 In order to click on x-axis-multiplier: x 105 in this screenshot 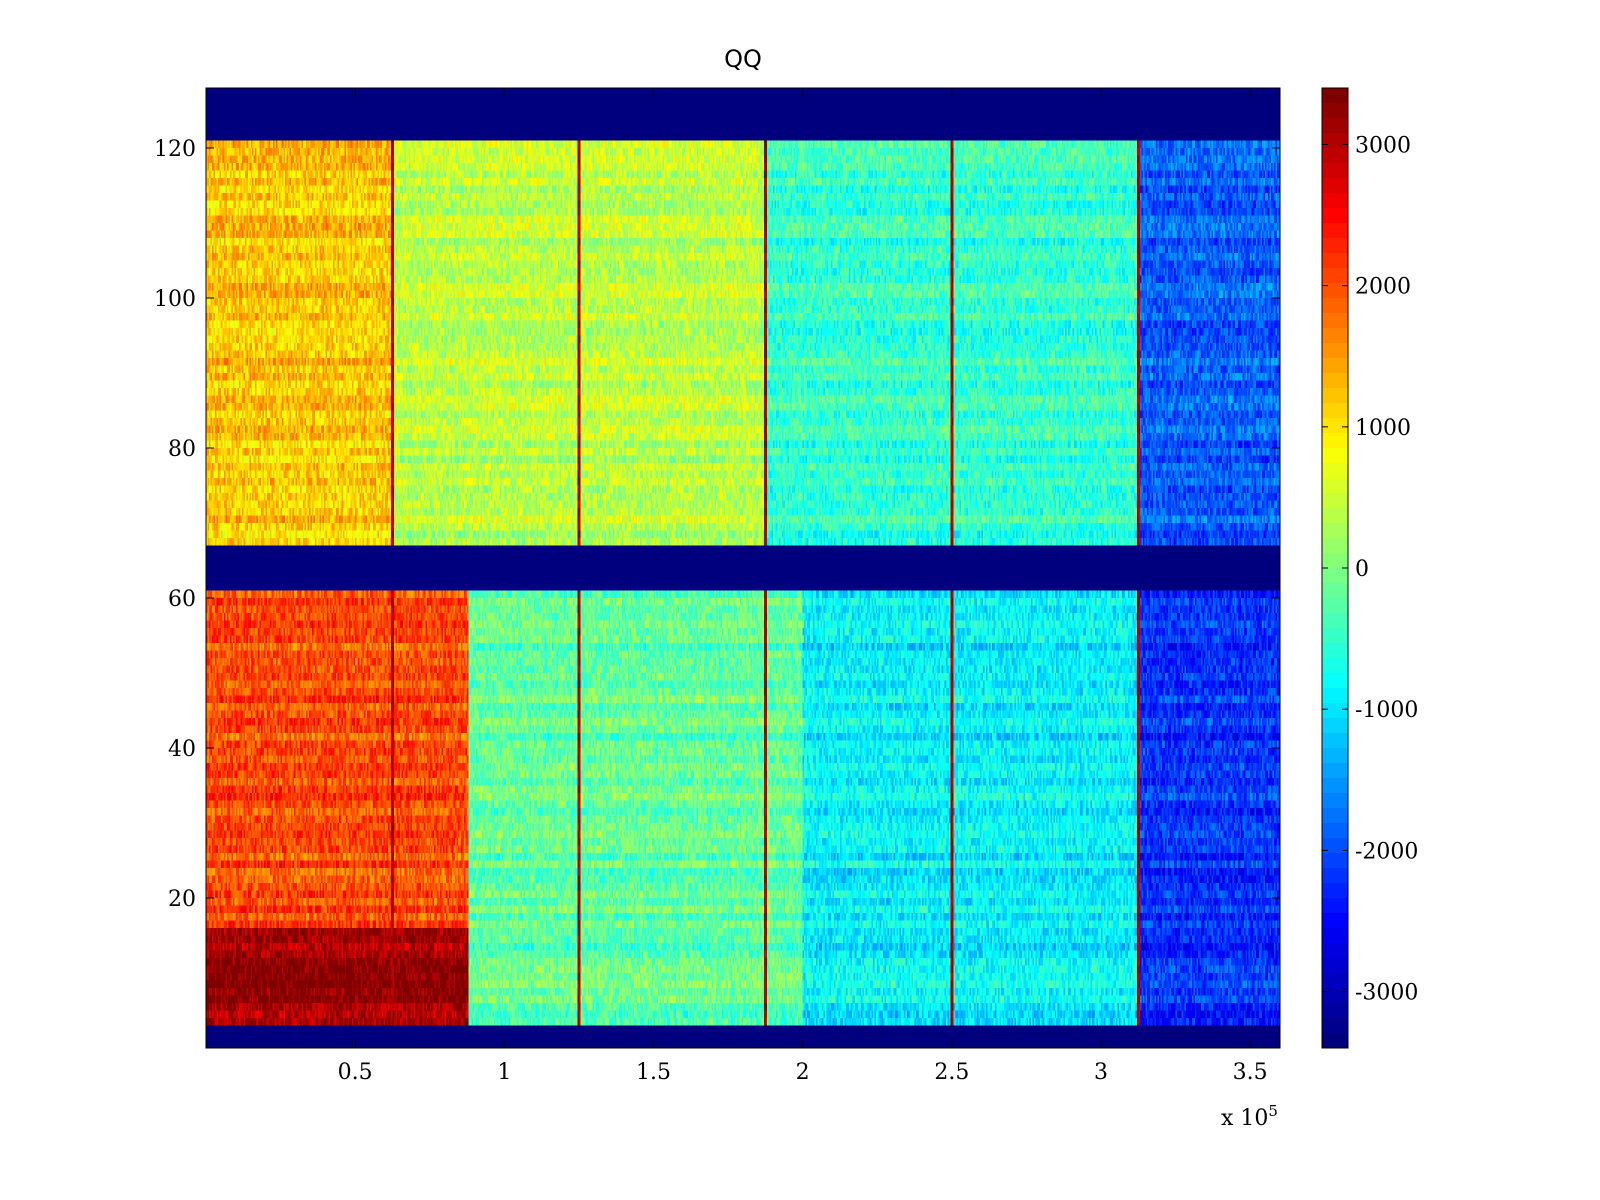, I will do `click(1249, 1116)`.